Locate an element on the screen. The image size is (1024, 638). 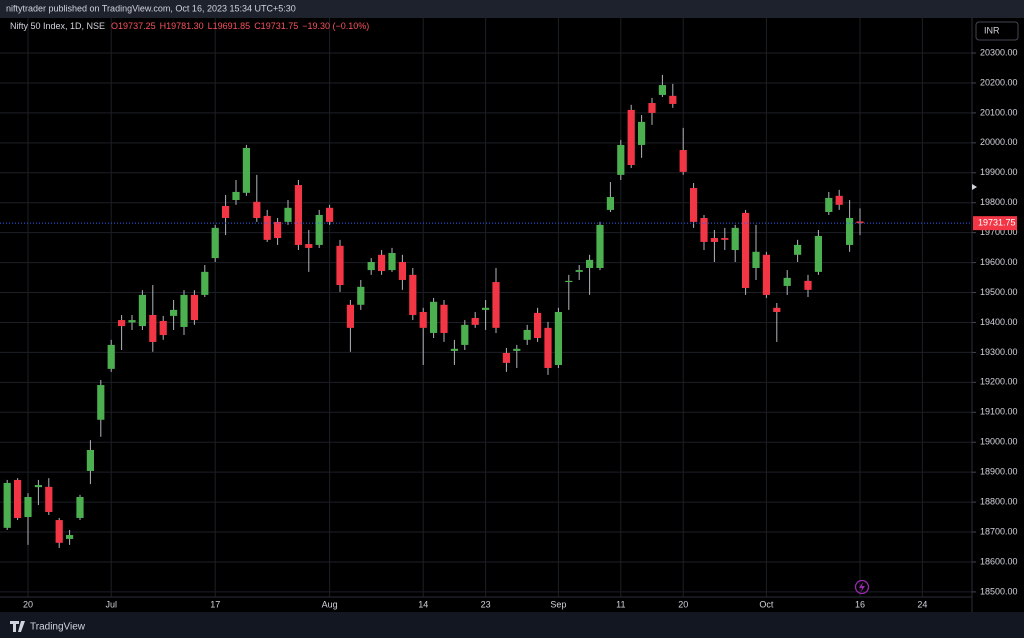
y-tick-label: 19200.00 is located at coordinates (999, 382).